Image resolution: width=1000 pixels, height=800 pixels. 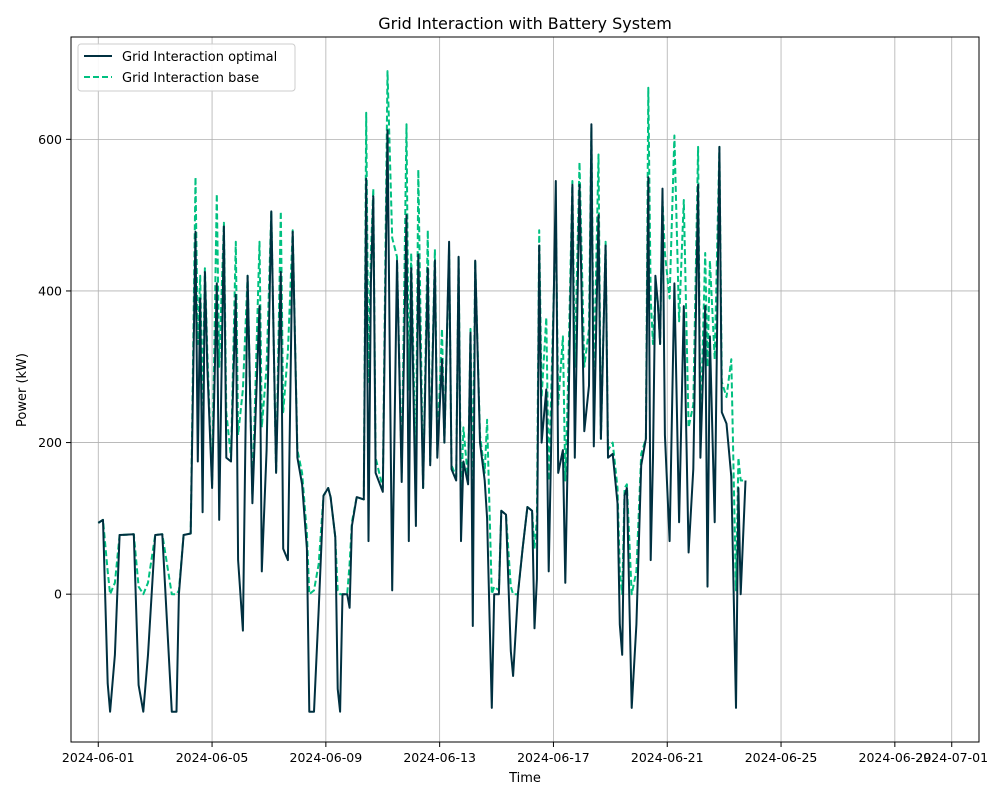 What do you see at coordinates (439, 757) in the screenshot?
I see `x-tick-label: 2024-06-13` at bounding box center [439, 757].